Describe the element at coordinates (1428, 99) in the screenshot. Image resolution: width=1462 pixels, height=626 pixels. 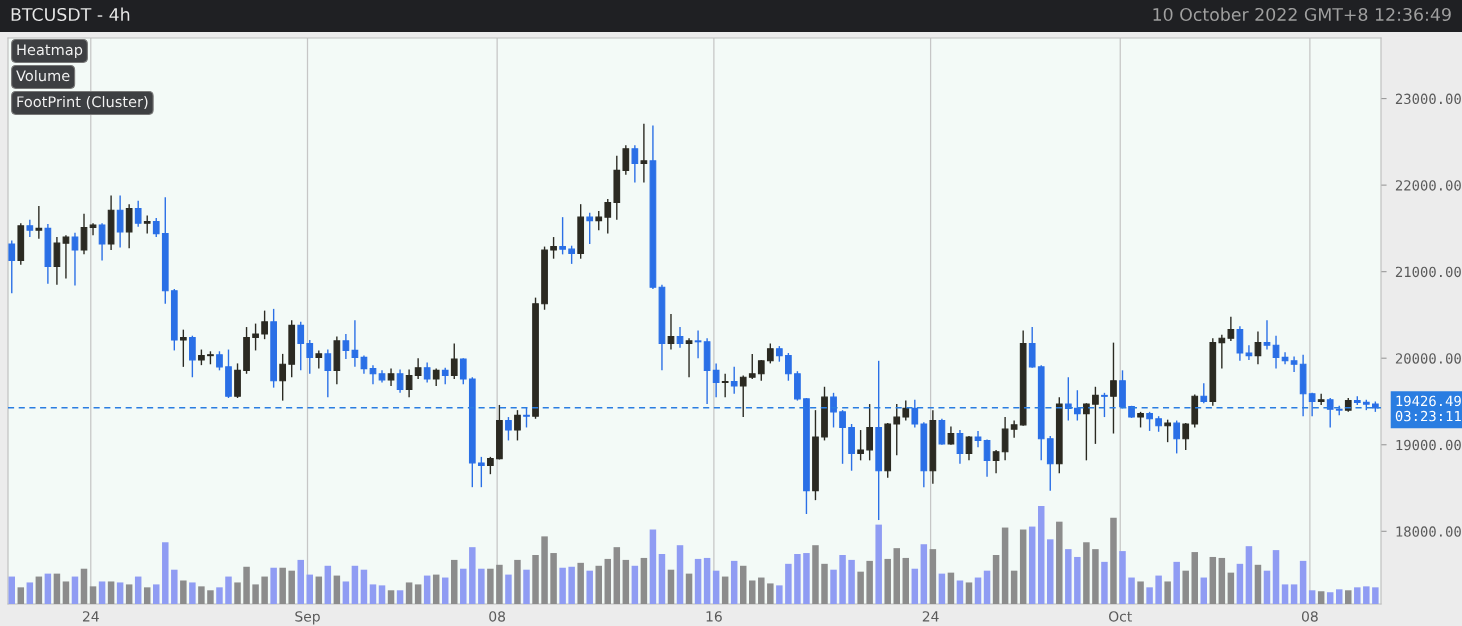
I see `y-tick-label: 23000.00` at that location.